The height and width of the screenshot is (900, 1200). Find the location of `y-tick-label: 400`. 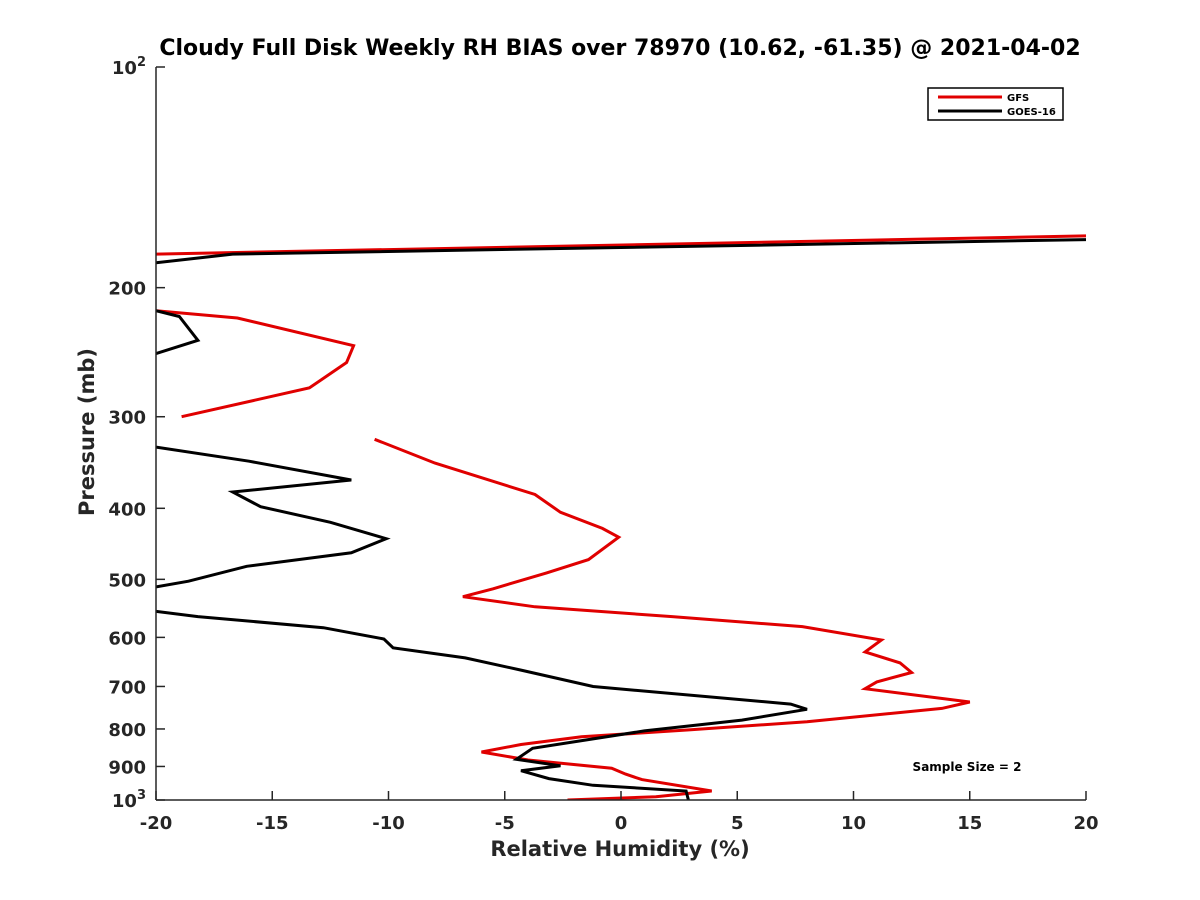

y-tick-label: 400 is located at coordinates (127, 509).